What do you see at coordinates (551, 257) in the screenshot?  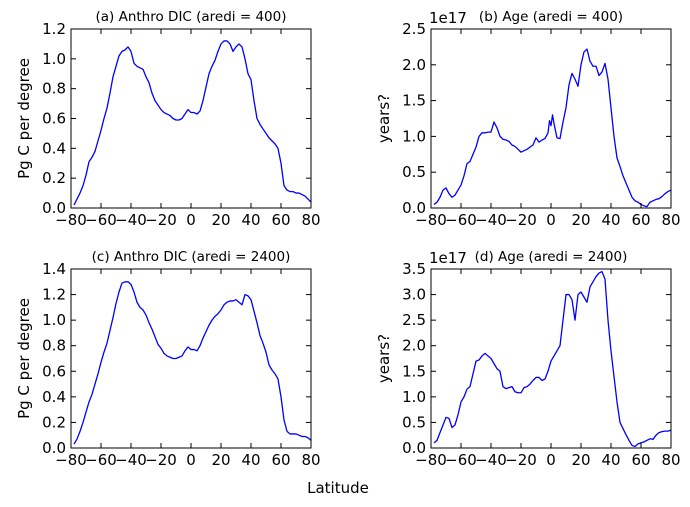 I see `chart-title: (d) Age (aredi = 2400)` at bounding box center [551, 257].